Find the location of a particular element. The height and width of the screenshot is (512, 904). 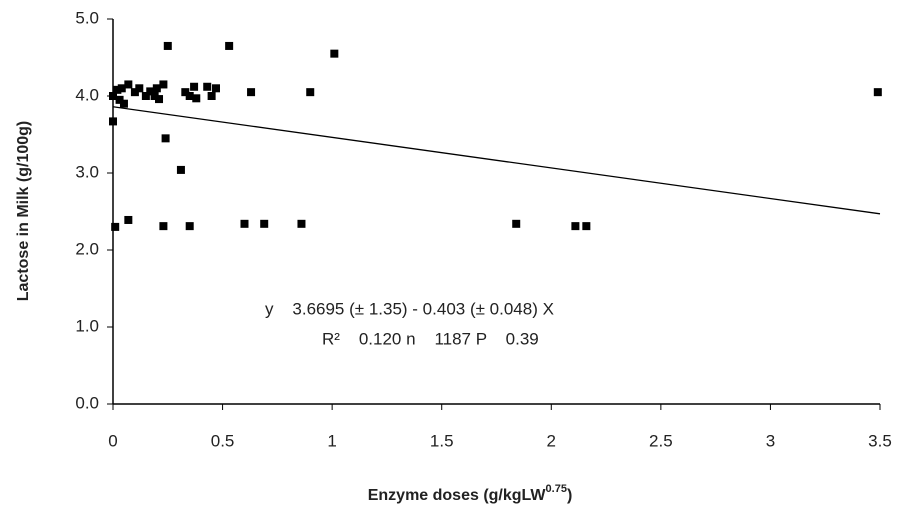

x-tick-label: 2 is located at coordinates (551, 440).